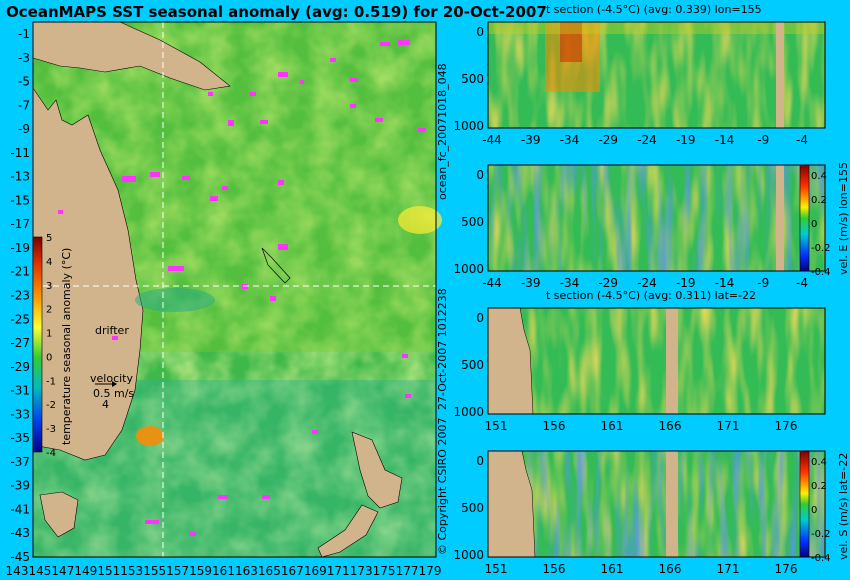  Describe the element at coordinates (20, 319) in the screenshot. I see `map-y-tick-label: -25` at that location.